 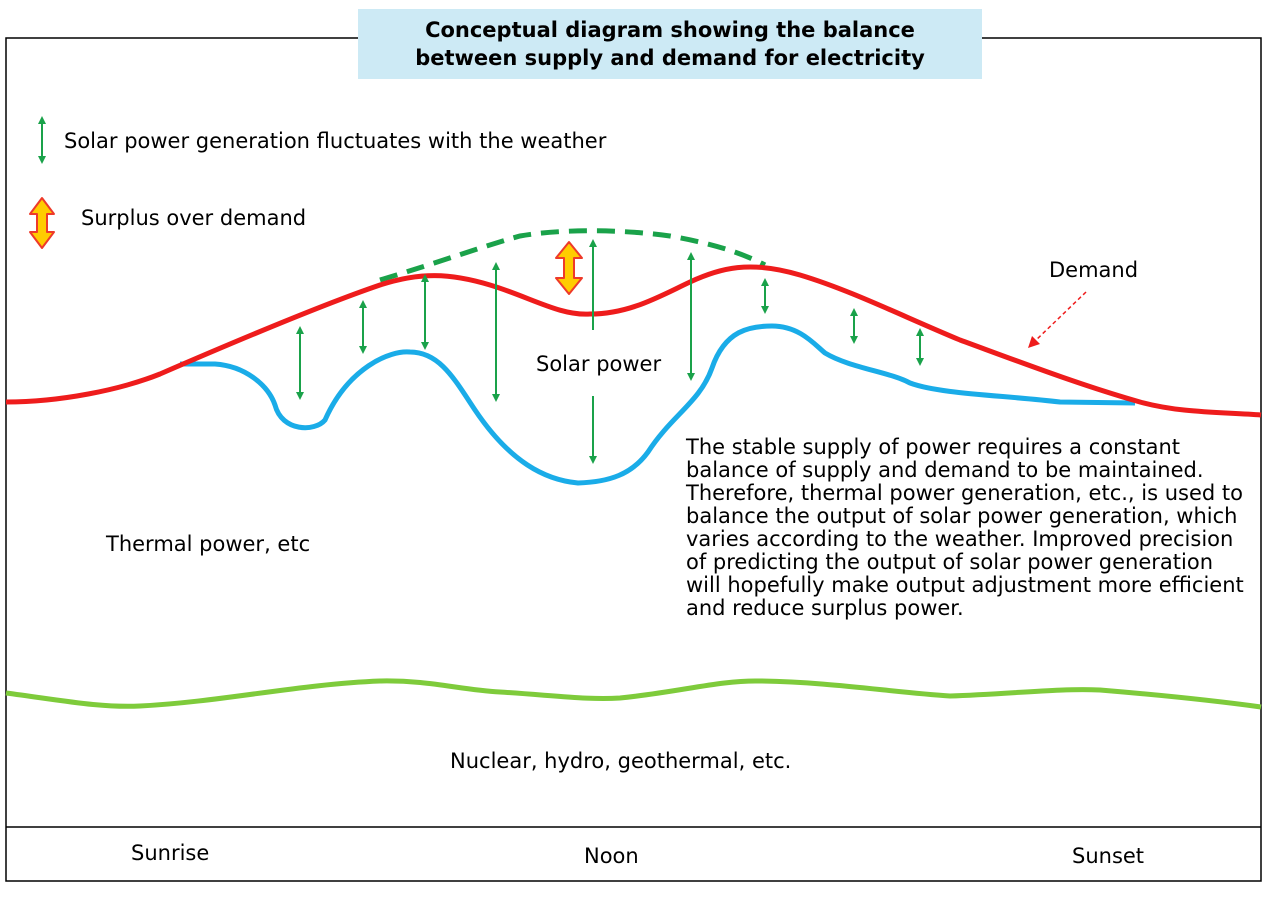 I want to click on sunrise-label: Sunrise, so click(x=170, y=853).